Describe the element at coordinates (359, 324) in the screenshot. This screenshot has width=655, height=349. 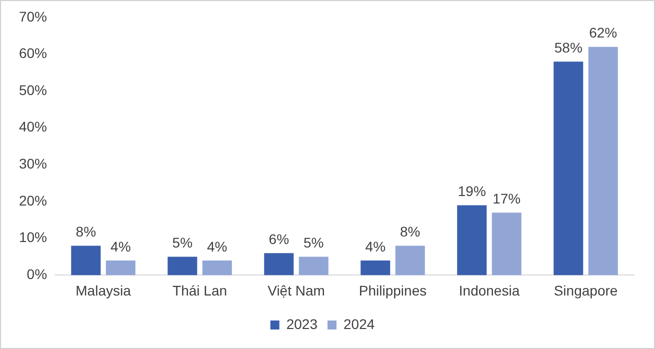
I see `legend-label: 2024` at that location.